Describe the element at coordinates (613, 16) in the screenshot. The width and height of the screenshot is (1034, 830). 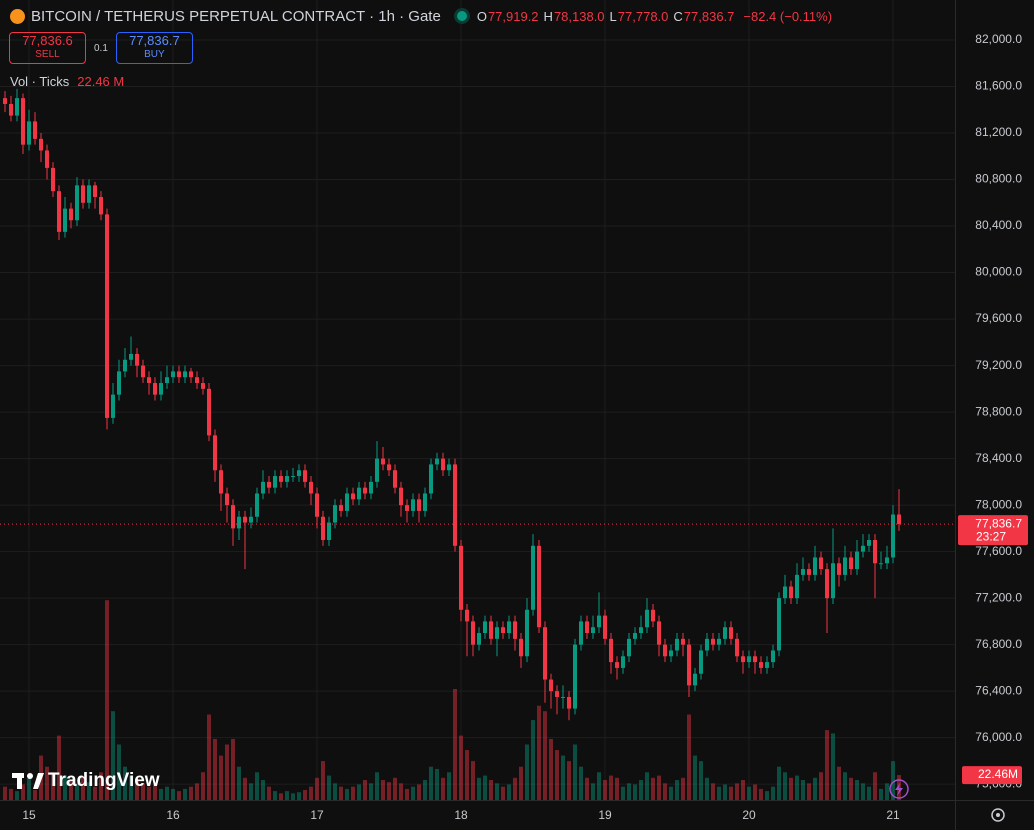
I see `ohlc-key: L` at that location.